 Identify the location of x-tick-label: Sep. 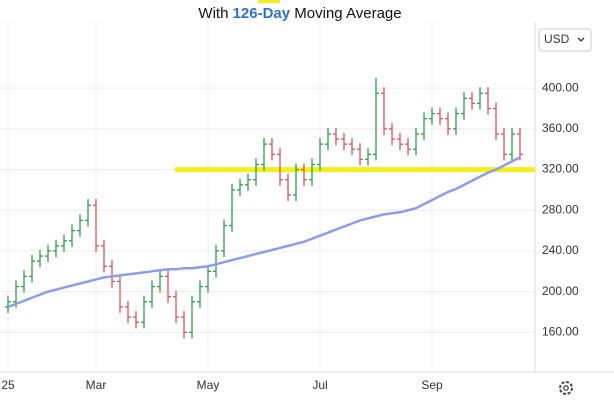
(432, 385).